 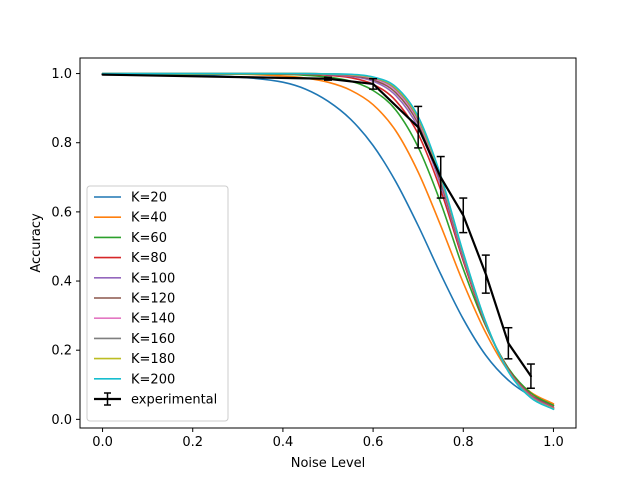 I want to click on y-axis-ticks: 0.0 0.2 0.4 0.6 0.8 1.0, so click(x=65, y=247).